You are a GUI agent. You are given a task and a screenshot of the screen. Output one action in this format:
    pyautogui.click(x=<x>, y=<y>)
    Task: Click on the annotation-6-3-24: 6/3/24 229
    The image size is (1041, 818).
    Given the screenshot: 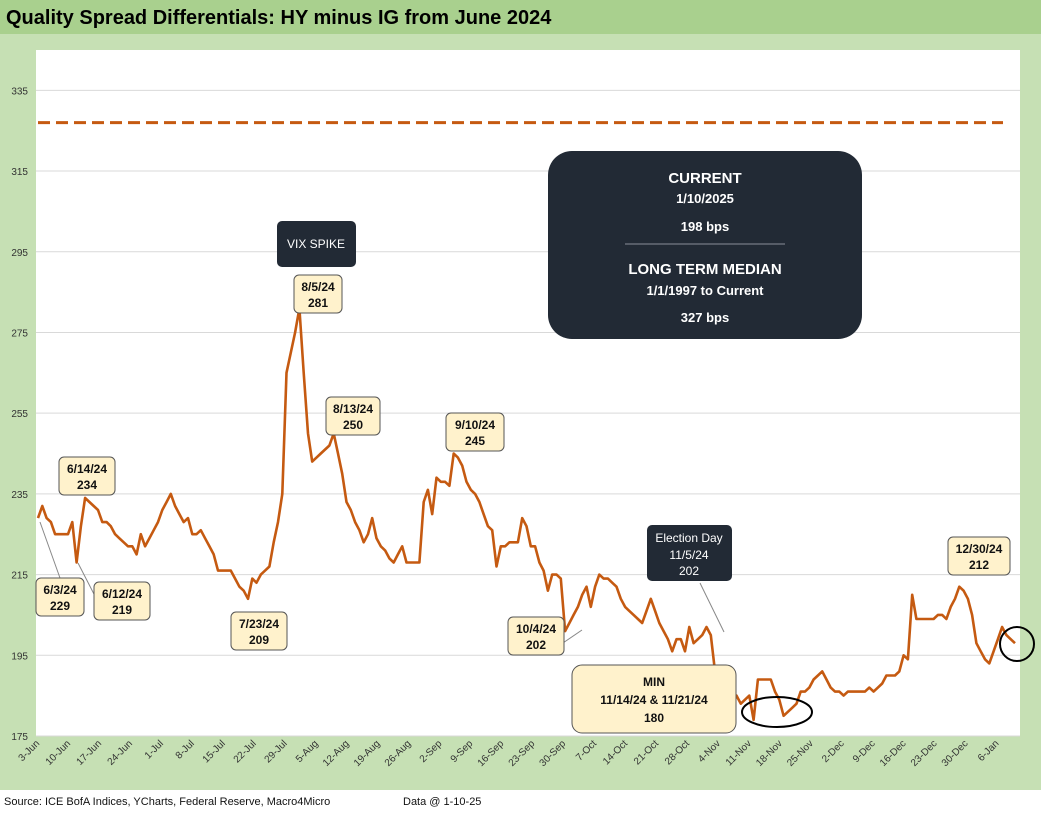 What is the action you would take?
    pyautogui.click(x=60, y=597)
    